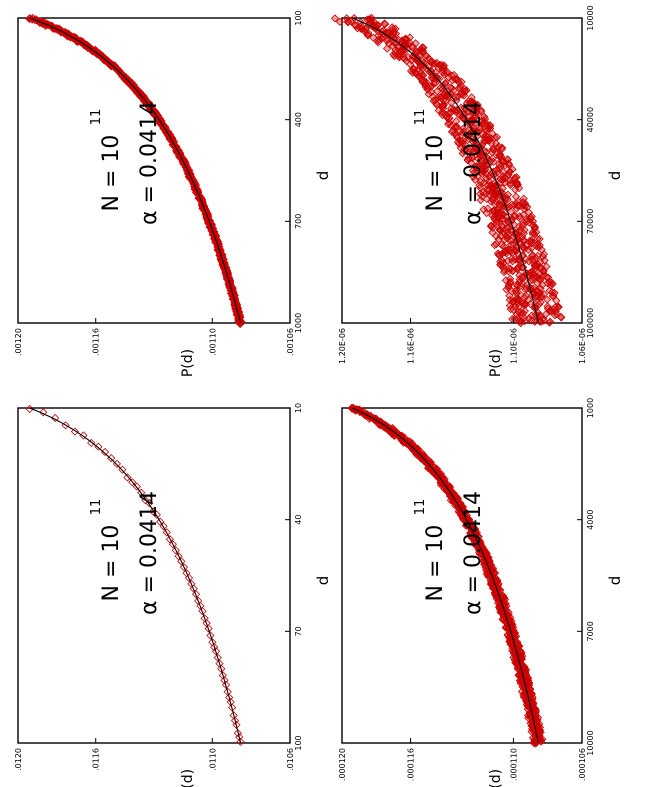 The image size is (664, 787). Describe the element at coordinates (135, 575) in the screenshot. I see `fit-curve` at that location.